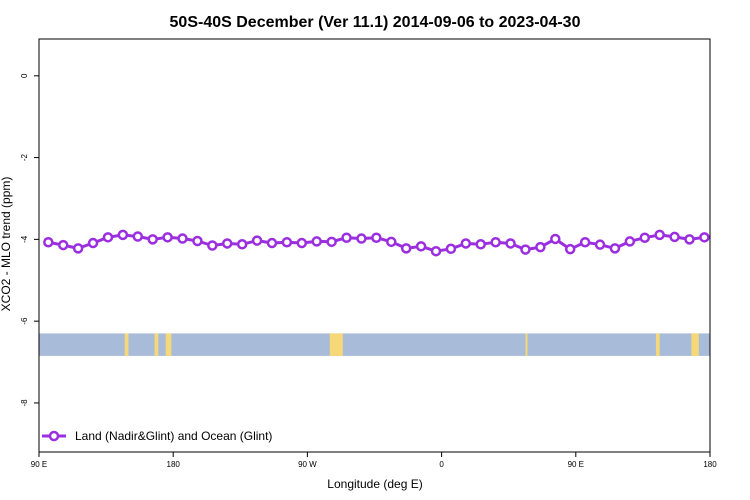  I want to click on x-tick-label: 0, so click(441, 464).